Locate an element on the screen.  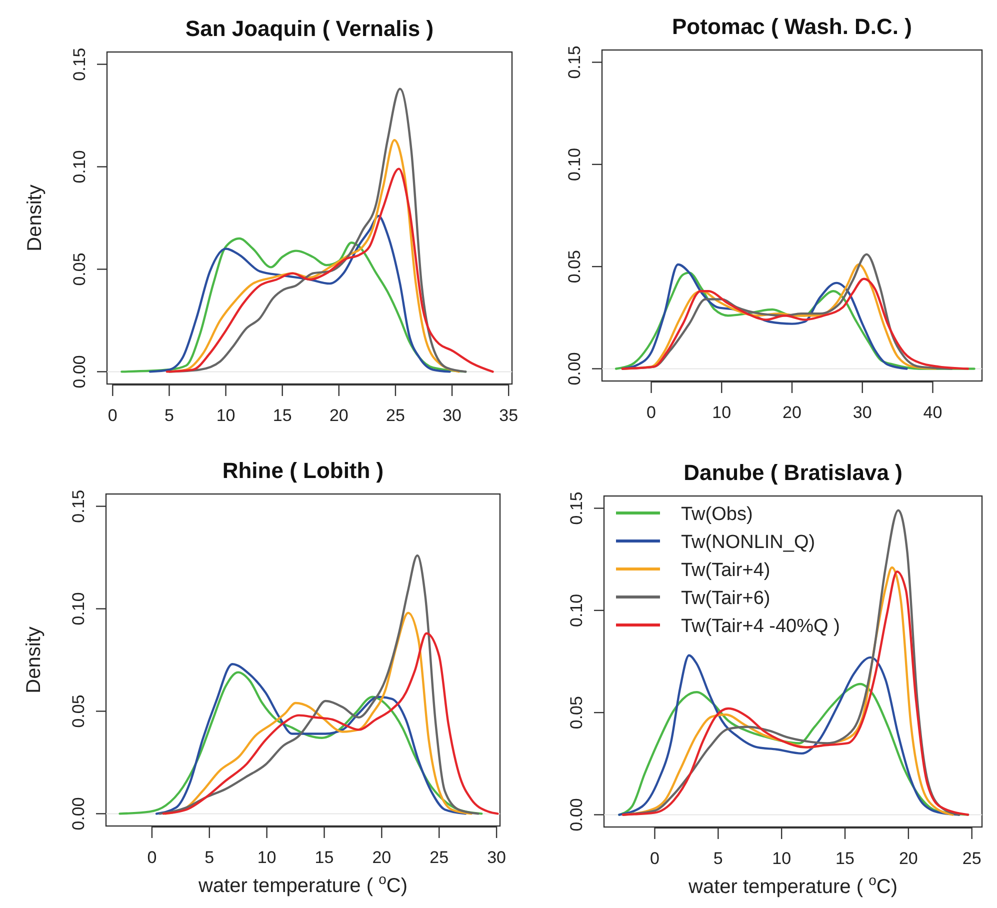
legend-label: Tw(NONLIN_Q) is located at coordinates (748, 542).